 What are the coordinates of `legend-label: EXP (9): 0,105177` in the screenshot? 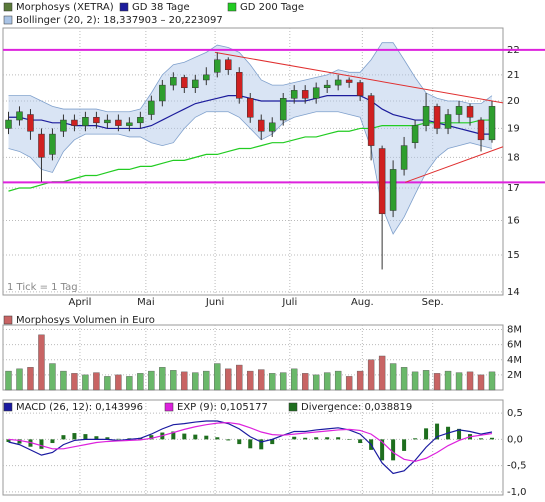 It's located at (222, 407).